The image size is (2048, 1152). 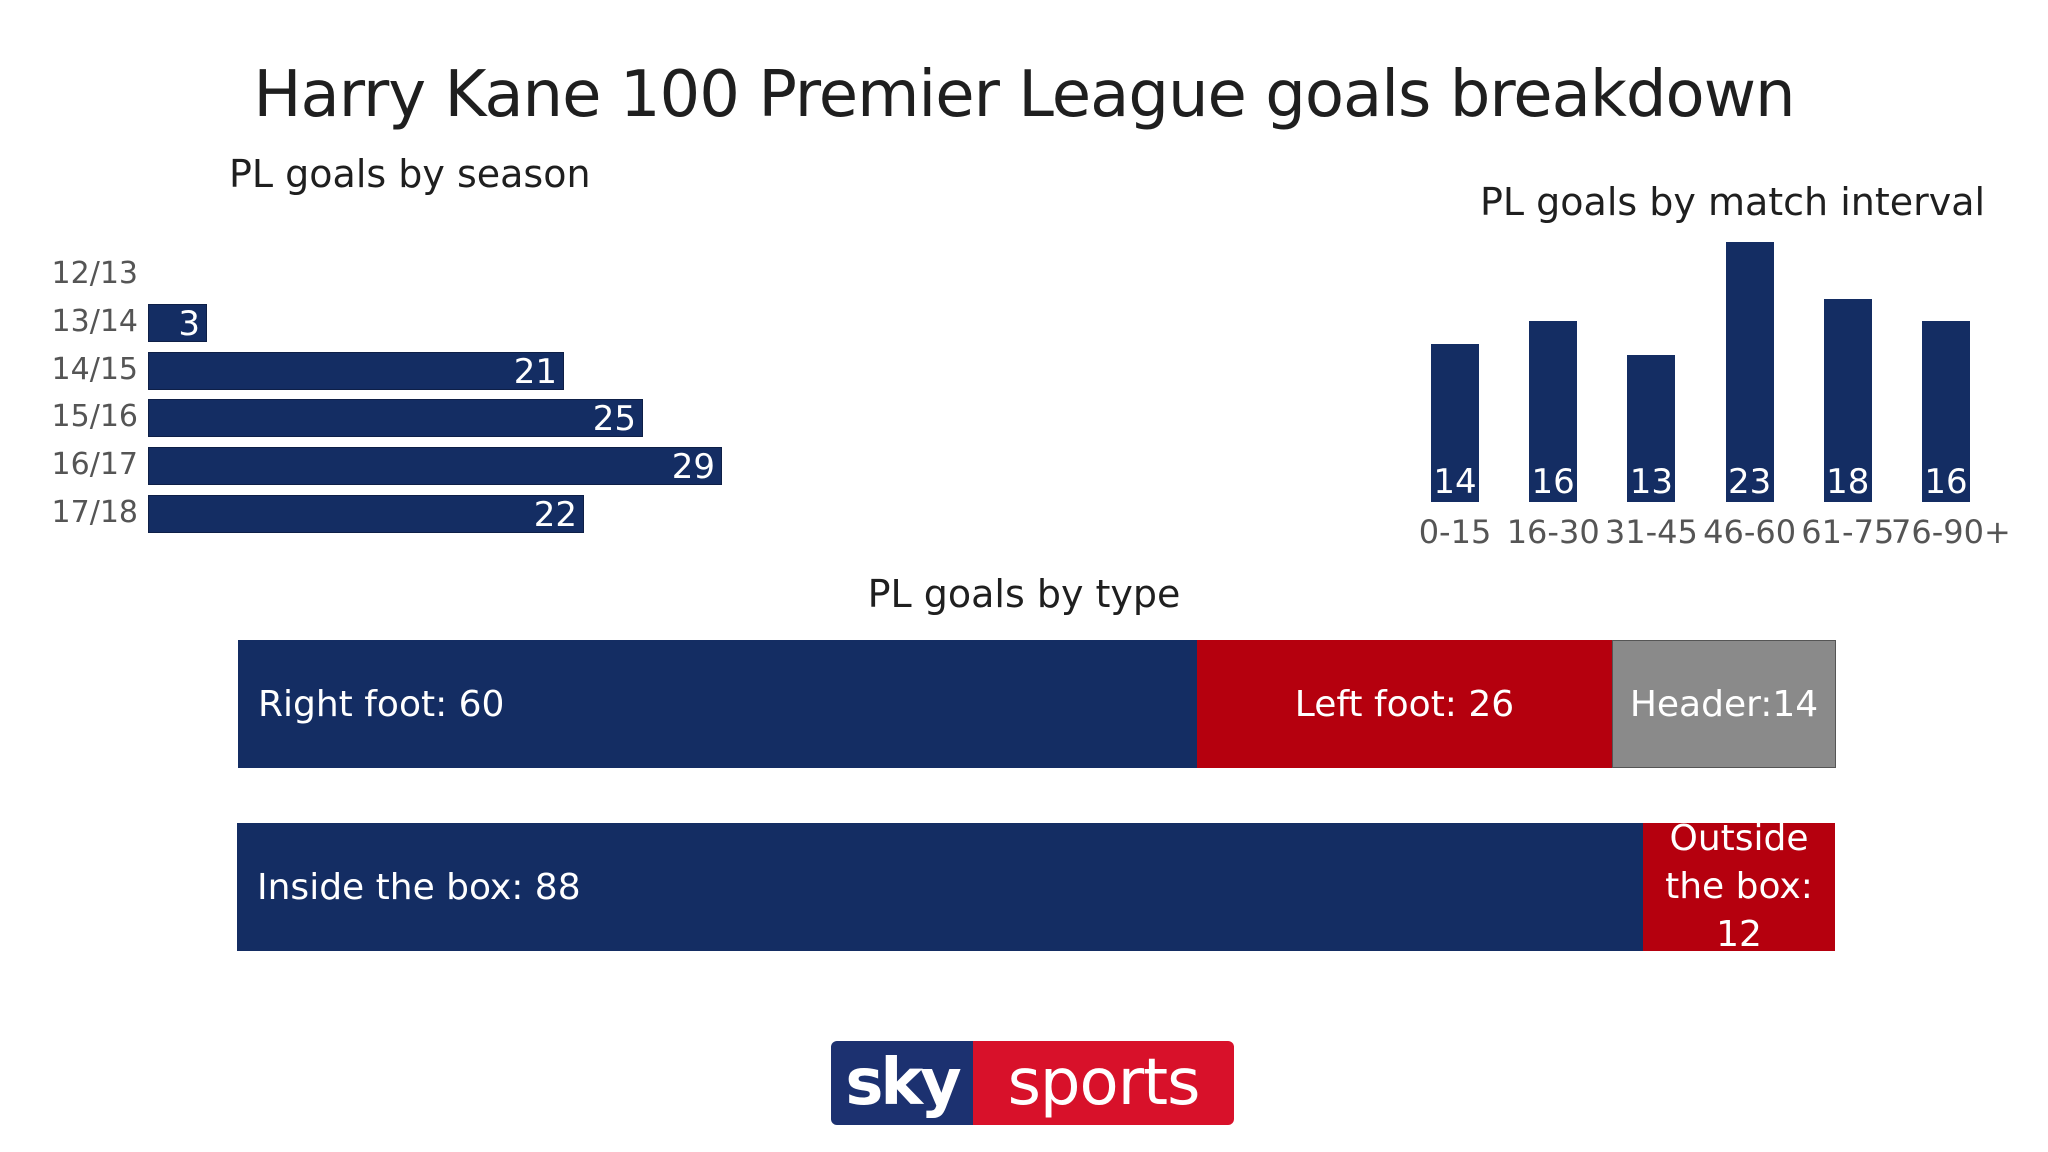 I want to click on logo-sky-text: sky, so click(x=902, y=1083).